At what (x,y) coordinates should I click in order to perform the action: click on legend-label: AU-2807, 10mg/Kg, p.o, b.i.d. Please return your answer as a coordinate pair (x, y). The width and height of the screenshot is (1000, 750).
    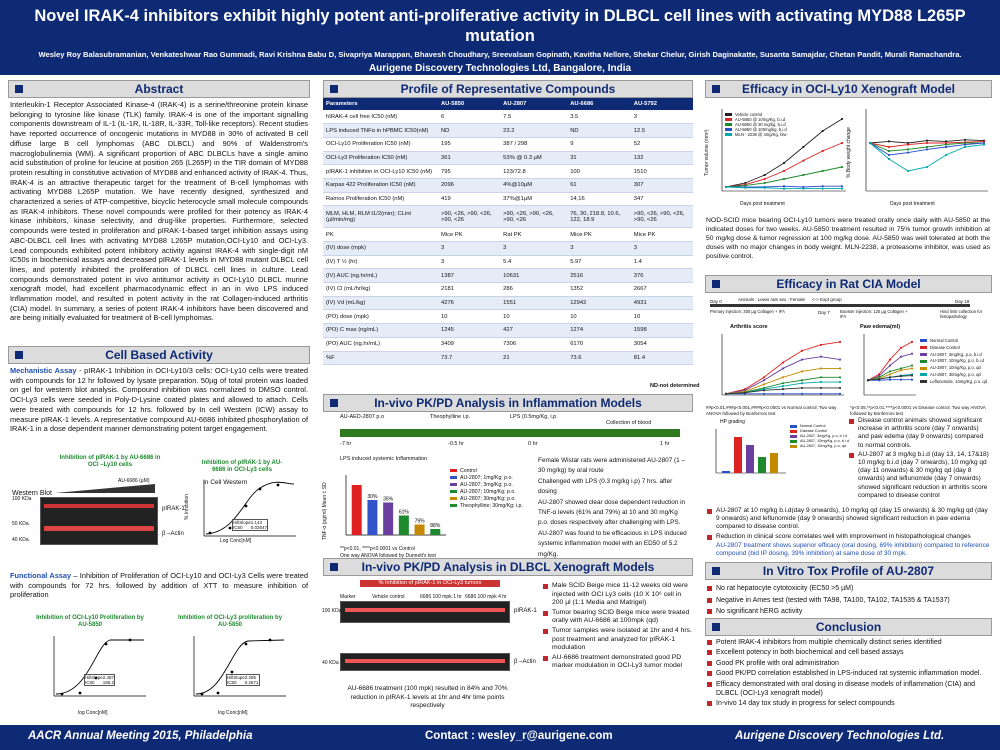
    Looking at the image, I should click on (957, 361).